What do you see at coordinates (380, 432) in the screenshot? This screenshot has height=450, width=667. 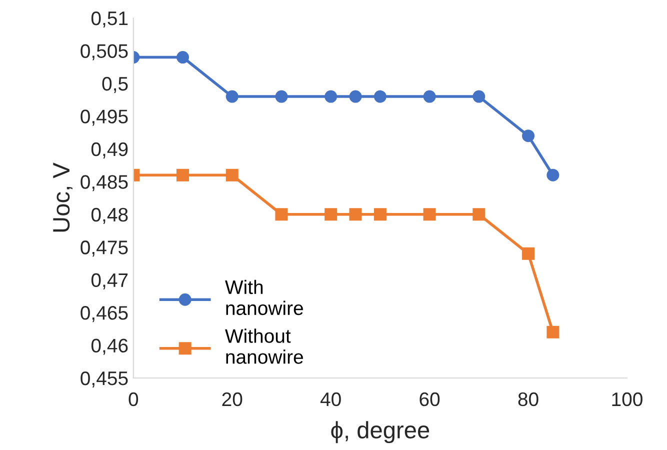 I see `x-axis-title: ϕ, degree` at bounding box center [380, 432].